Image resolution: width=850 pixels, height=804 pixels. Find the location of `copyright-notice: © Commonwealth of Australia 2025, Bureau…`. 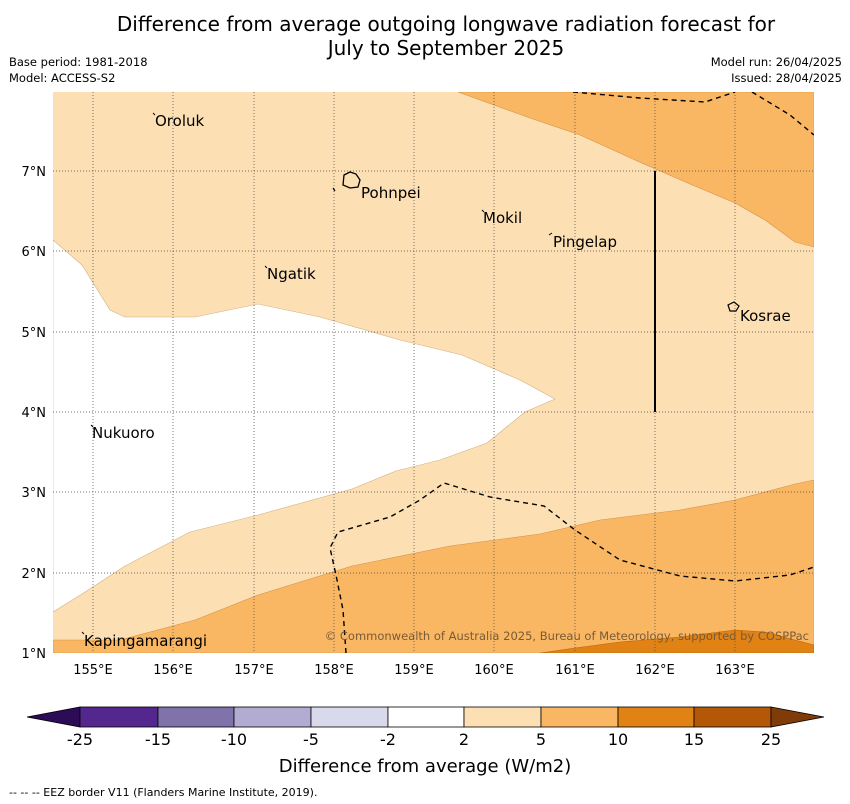

copyright-notice: © Commonwealth of Australia 2025, Bureau… is located at coordinates (567, 636).